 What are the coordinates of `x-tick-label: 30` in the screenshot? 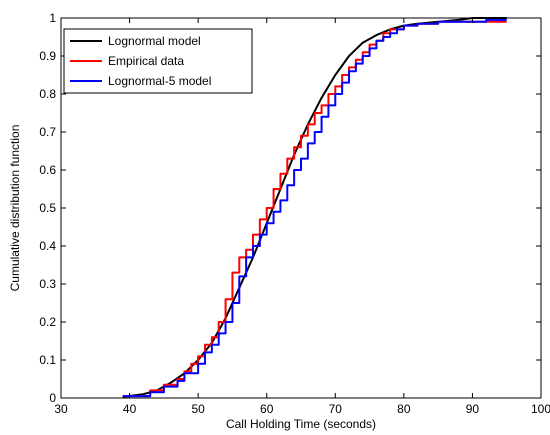 It's located at (61, 409).